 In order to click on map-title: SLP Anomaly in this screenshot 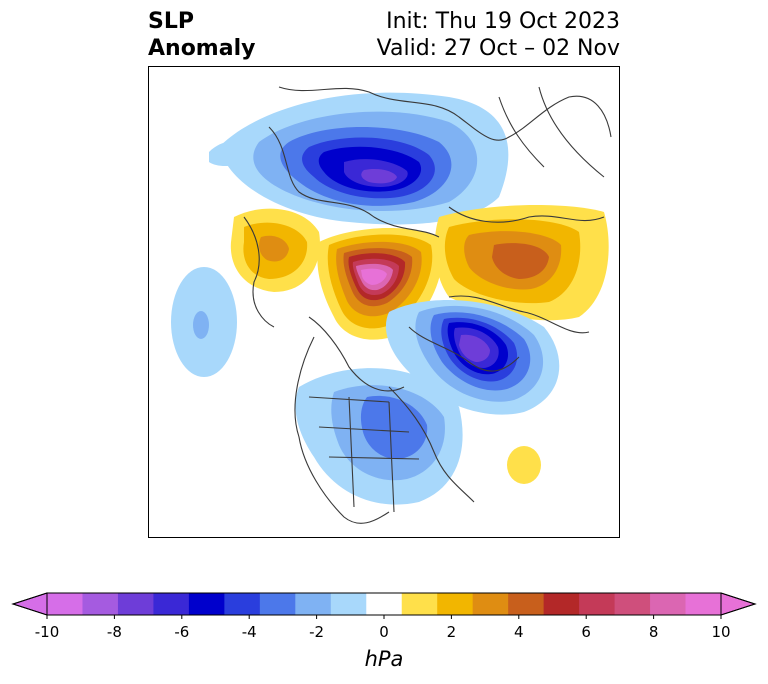, I will do `click(201, 35)`.